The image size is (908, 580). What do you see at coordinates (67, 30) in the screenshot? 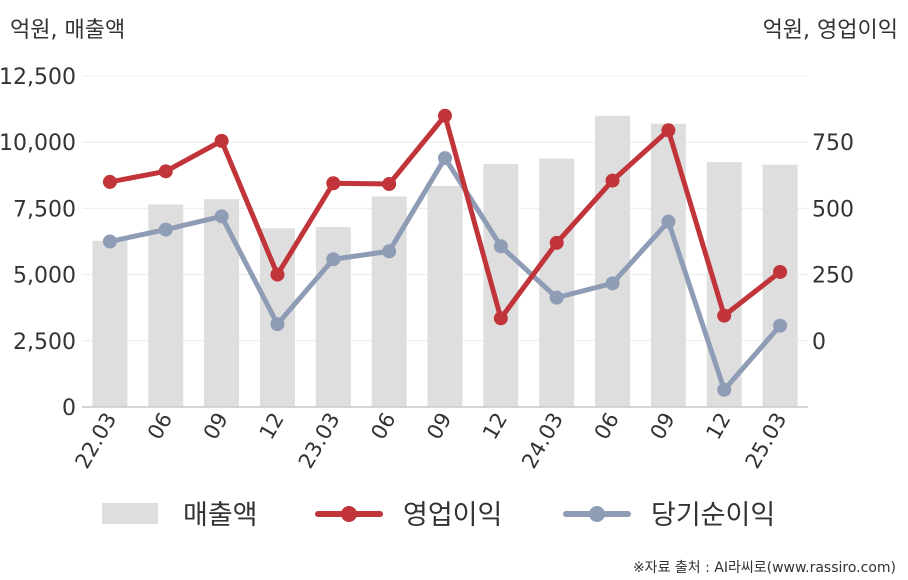
I see `left-axis-unit-label: 억원, 매출액` at bounding box center [67, 30].